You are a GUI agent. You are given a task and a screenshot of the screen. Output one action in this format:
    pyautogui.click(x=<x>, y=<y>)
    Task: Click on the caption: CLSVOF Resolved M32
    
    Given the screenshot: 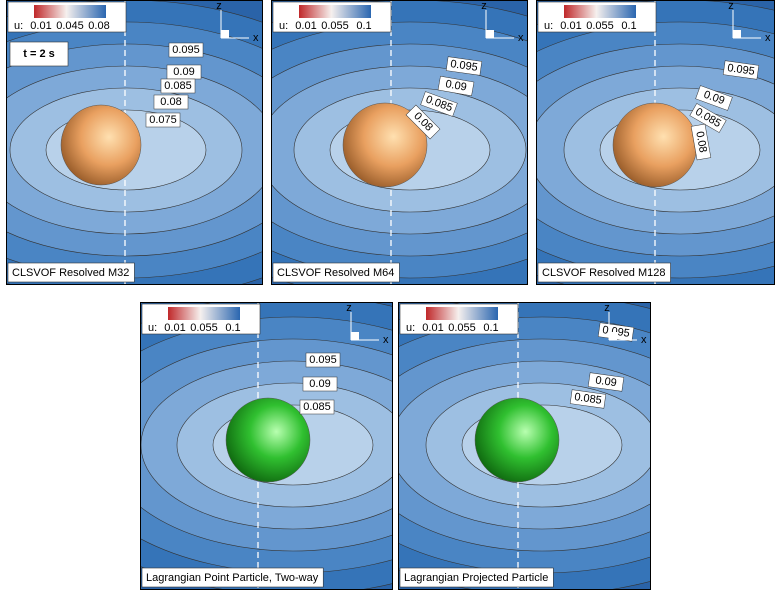 What is the action you would take?
    pyautogui.click(x=70, y=273)
    